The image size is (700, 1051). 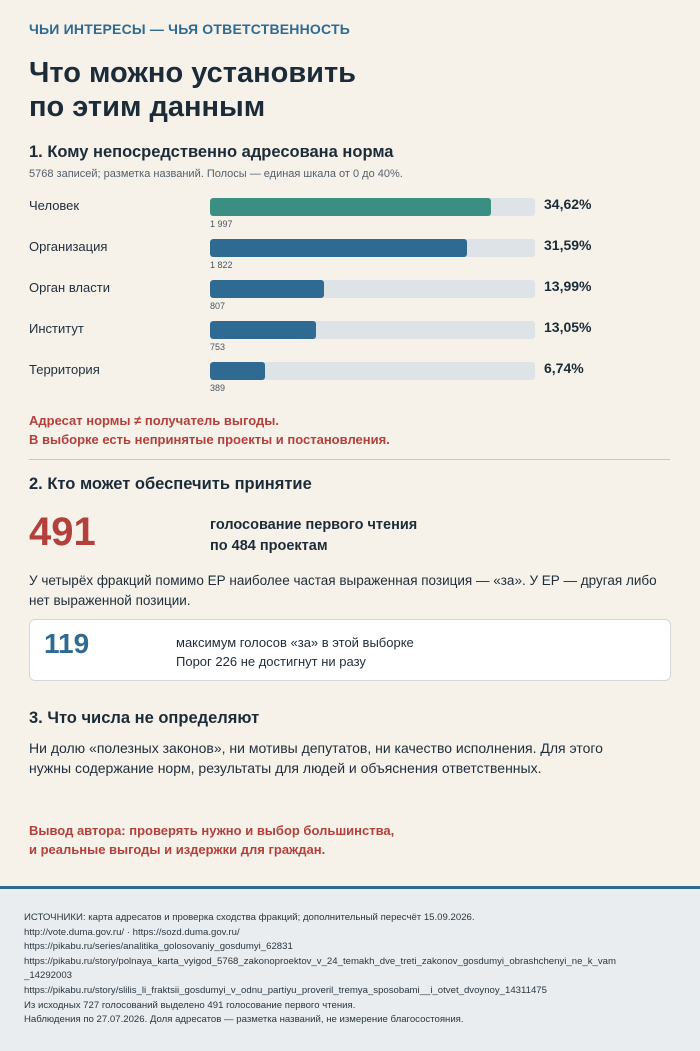 I want to click on bar-value-label: 31,59%, so click(x=568, y=245).